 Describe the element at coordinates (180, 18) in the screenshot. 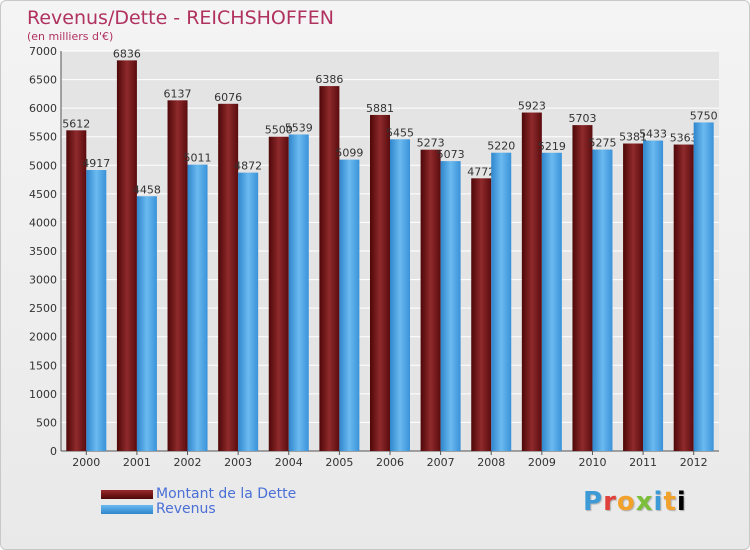

I see `chart-title: Revenus/Dette - REICHSHOFFEN` at that location.